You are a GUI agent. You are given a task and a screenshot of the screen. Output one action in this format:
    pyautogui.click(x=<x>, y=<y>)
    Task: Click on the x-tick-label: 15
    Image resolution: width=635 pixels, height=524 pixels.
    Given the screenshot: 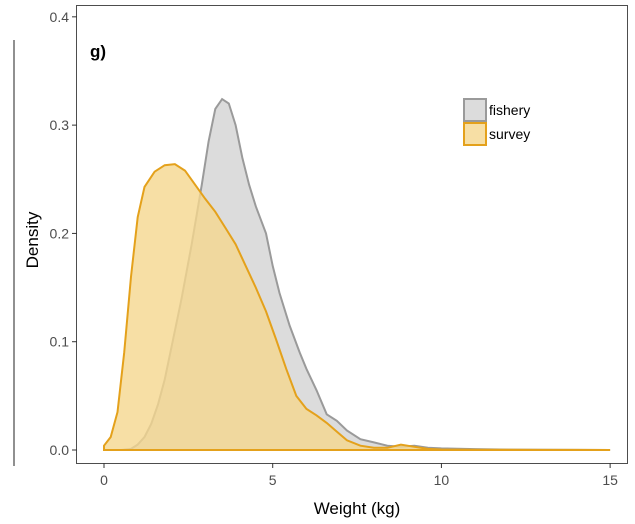 What is the action you would take?
    pyautogui.click(x=610, y=480)
    